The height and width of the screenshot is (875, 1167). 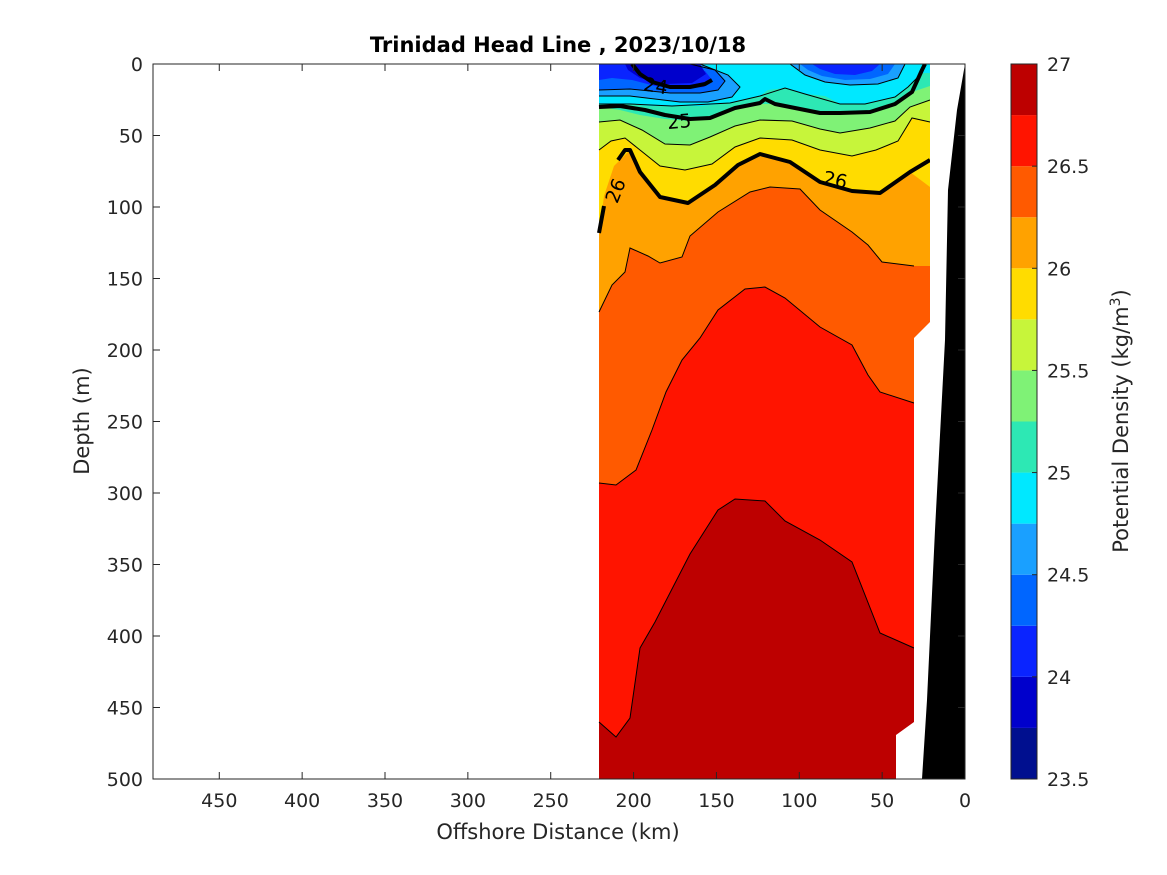 I want to click on bathymetry, so click(x=930, y=421).